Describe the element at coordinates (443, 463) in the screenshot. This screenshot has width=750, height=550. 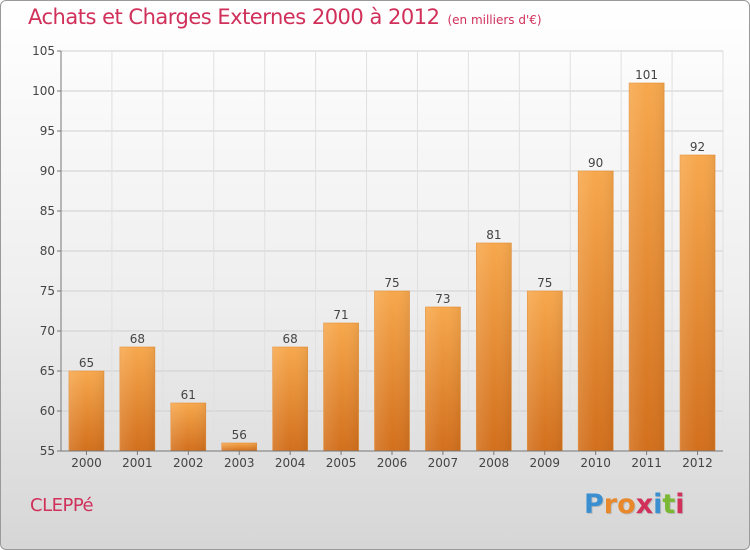
I see `x-tick-label: 2007` at that location.